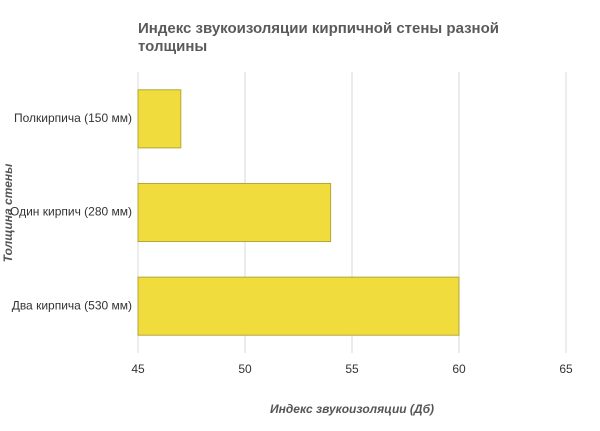 The image size is (600, 431). What do you see at coordinates (459, 369) in the screenshot?
I see `x-tick-label: 60` at bounding box center [459, 369].